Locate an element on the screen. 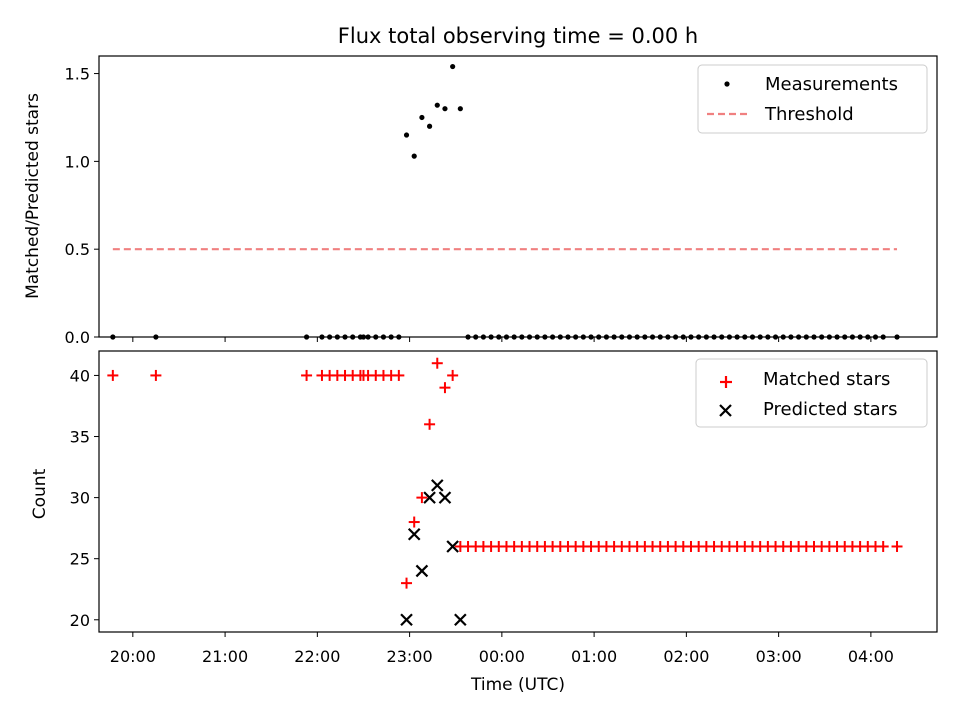  bottom-legend-box is located at coordinates (811, 393).